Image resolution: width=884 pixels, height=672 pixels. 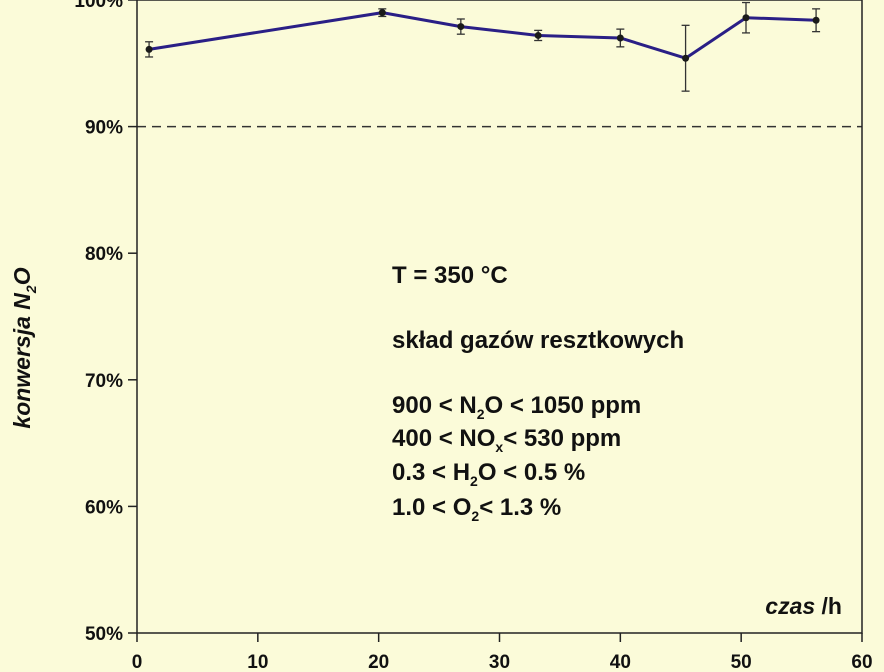 What do you see at coordinates (861, 662) in the screenshot?
I see `x-tick-label: 60` at bounding box center [861, 662].